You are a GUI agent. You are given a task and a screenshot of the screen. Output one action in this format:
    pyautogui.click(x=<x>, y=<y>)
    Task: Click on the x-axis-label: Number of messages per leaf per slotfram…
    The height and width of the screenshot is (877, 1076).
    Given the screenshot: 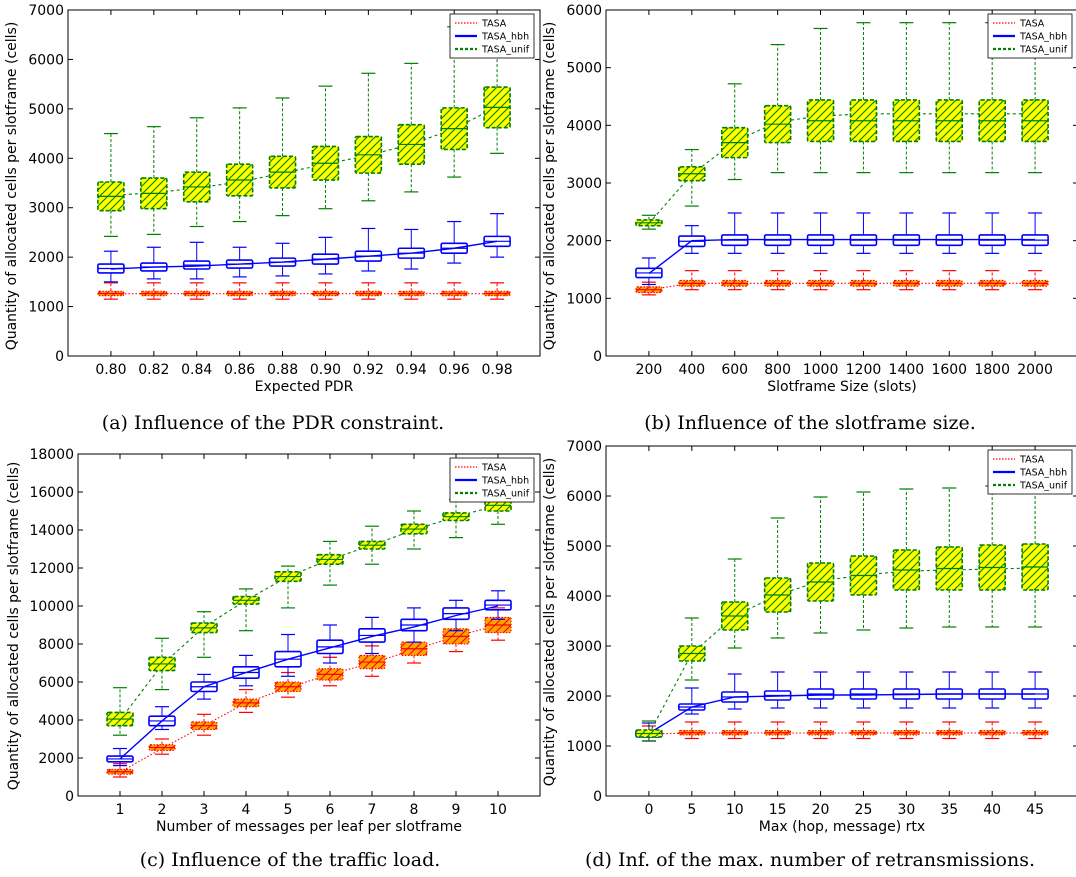 What is the action you would take?
    pyautogui.click(x=309, y=827)
    